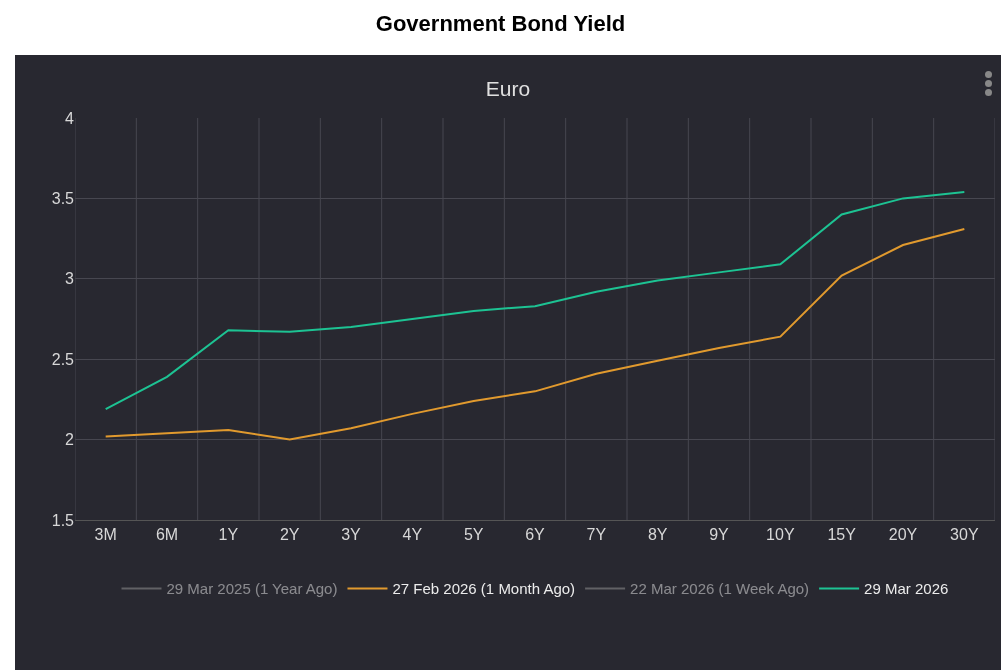 The height and width of the screenshot is (670, 1001). Describe the element at coordinates (70, 279) in the screenshot. I see `y-tick-label: 3` at that location.